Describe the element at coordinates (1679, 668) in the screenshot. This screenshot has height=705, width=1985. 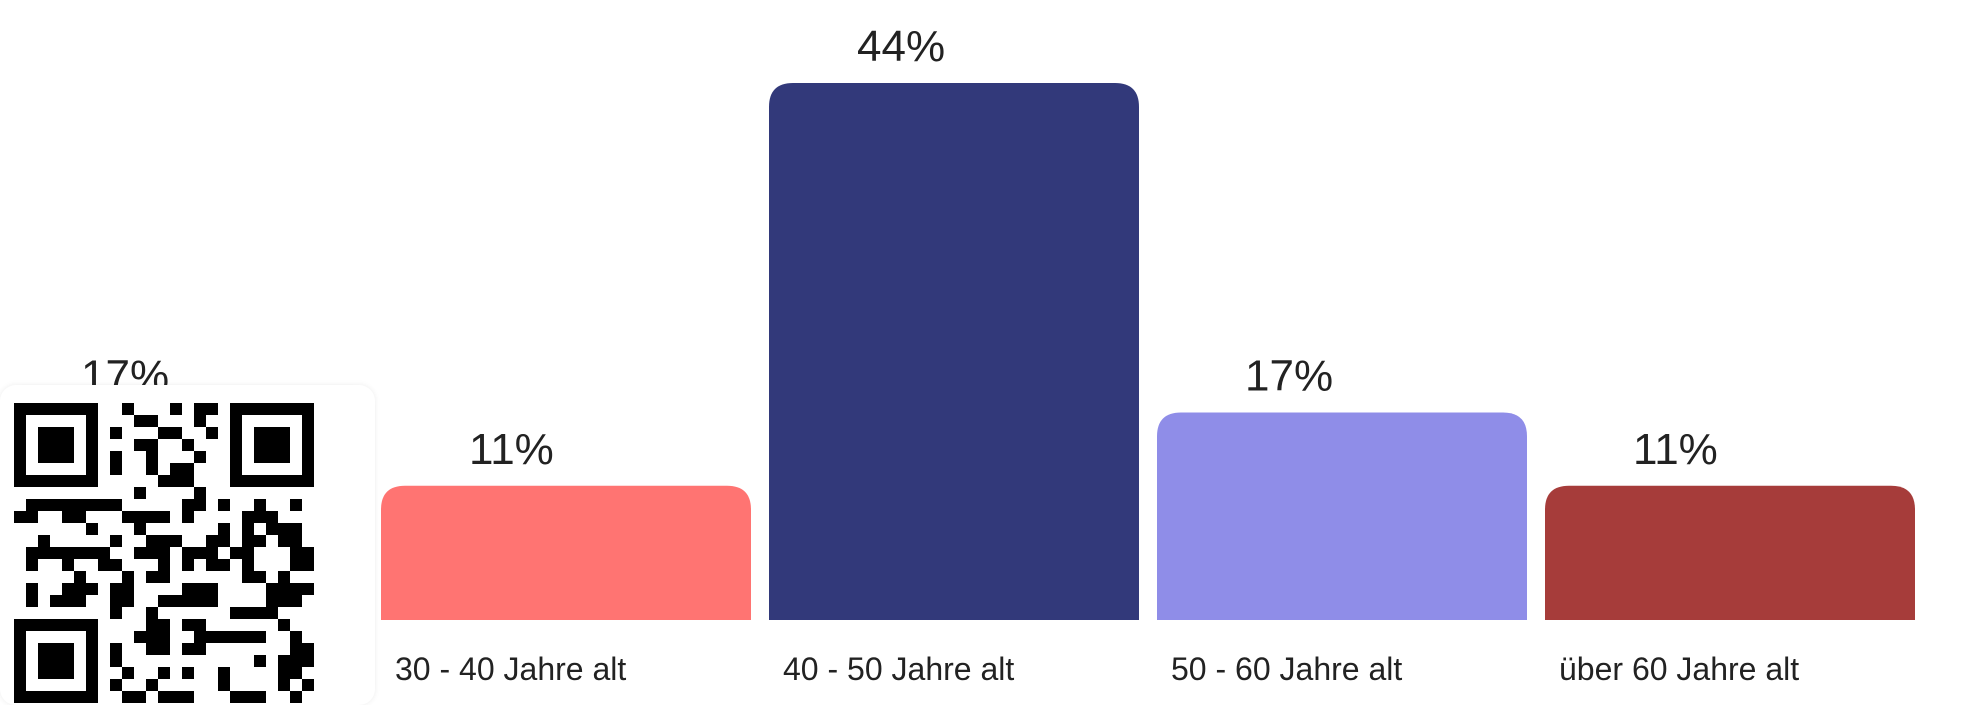
I see `category-label-5: über 60 Jahre alt` at that location.